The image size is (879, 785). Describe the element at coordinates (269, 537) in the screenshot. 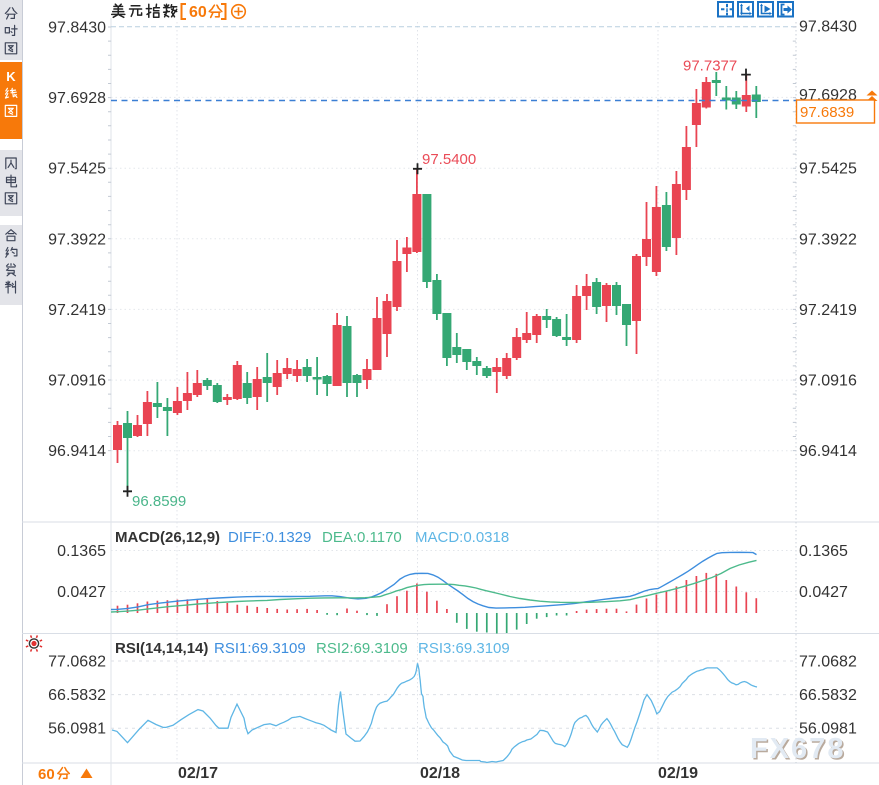

I see `svg-text: DIFF:0.1329` at that location.